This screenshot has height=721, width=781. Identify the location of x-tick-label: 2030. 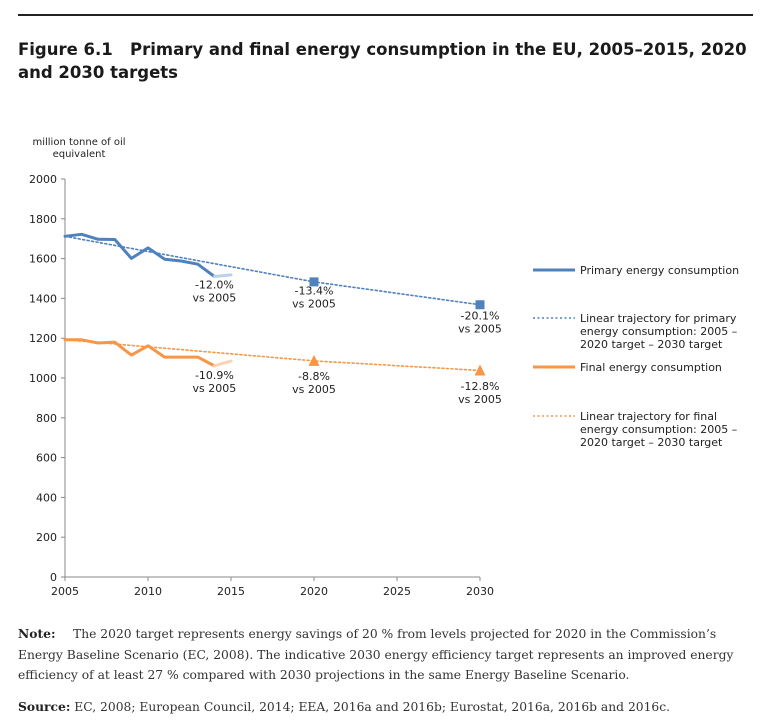
(480, 591).